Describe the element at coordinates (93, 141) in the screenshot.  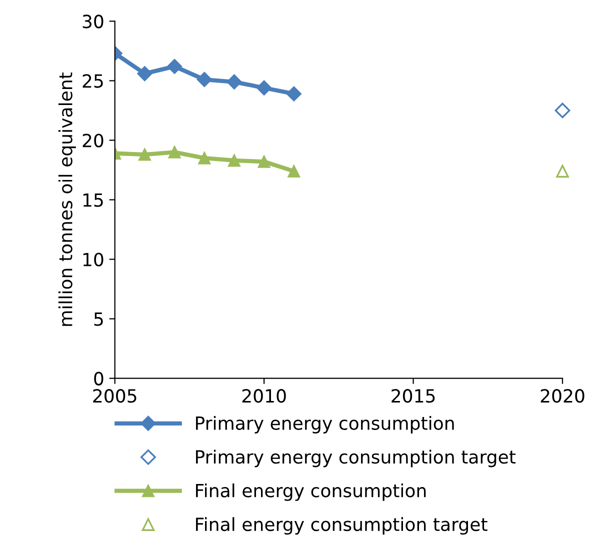
I see `y-tick-label: 20` at that location.